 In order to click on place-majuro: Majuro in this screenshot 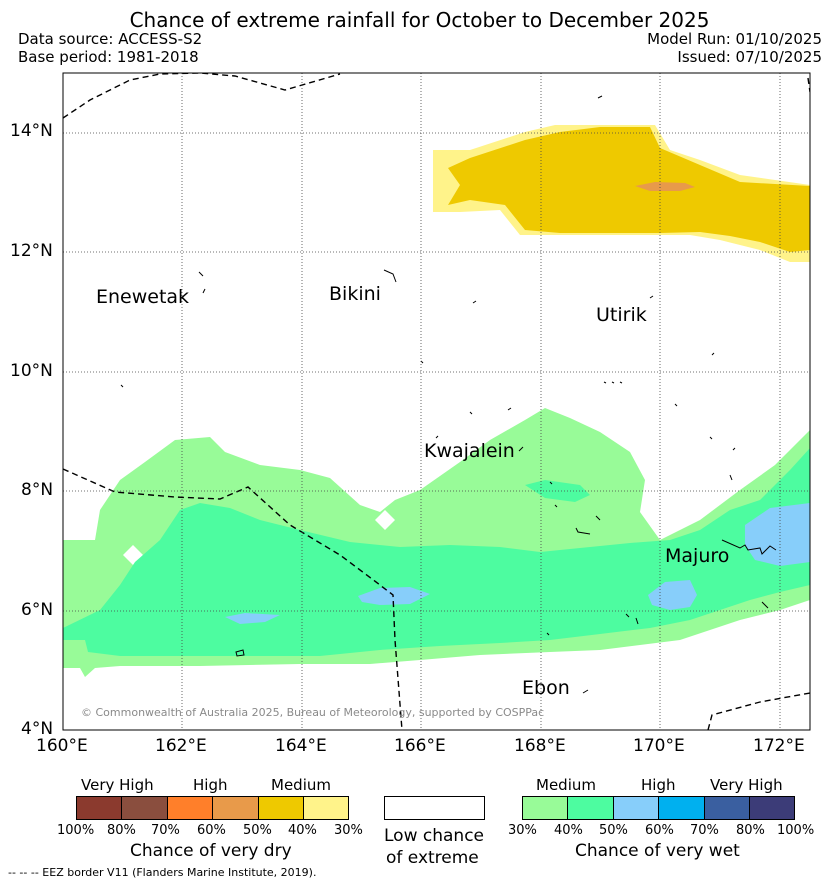, I will do `click(697, 556)`.